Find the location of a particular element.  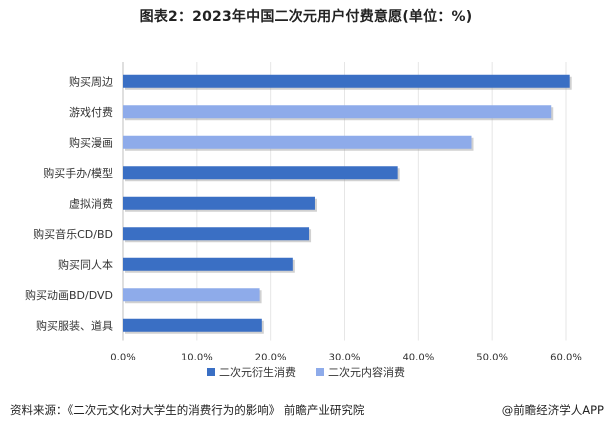

x-tick-label: 0.0% is located at coordinates (122, 357).